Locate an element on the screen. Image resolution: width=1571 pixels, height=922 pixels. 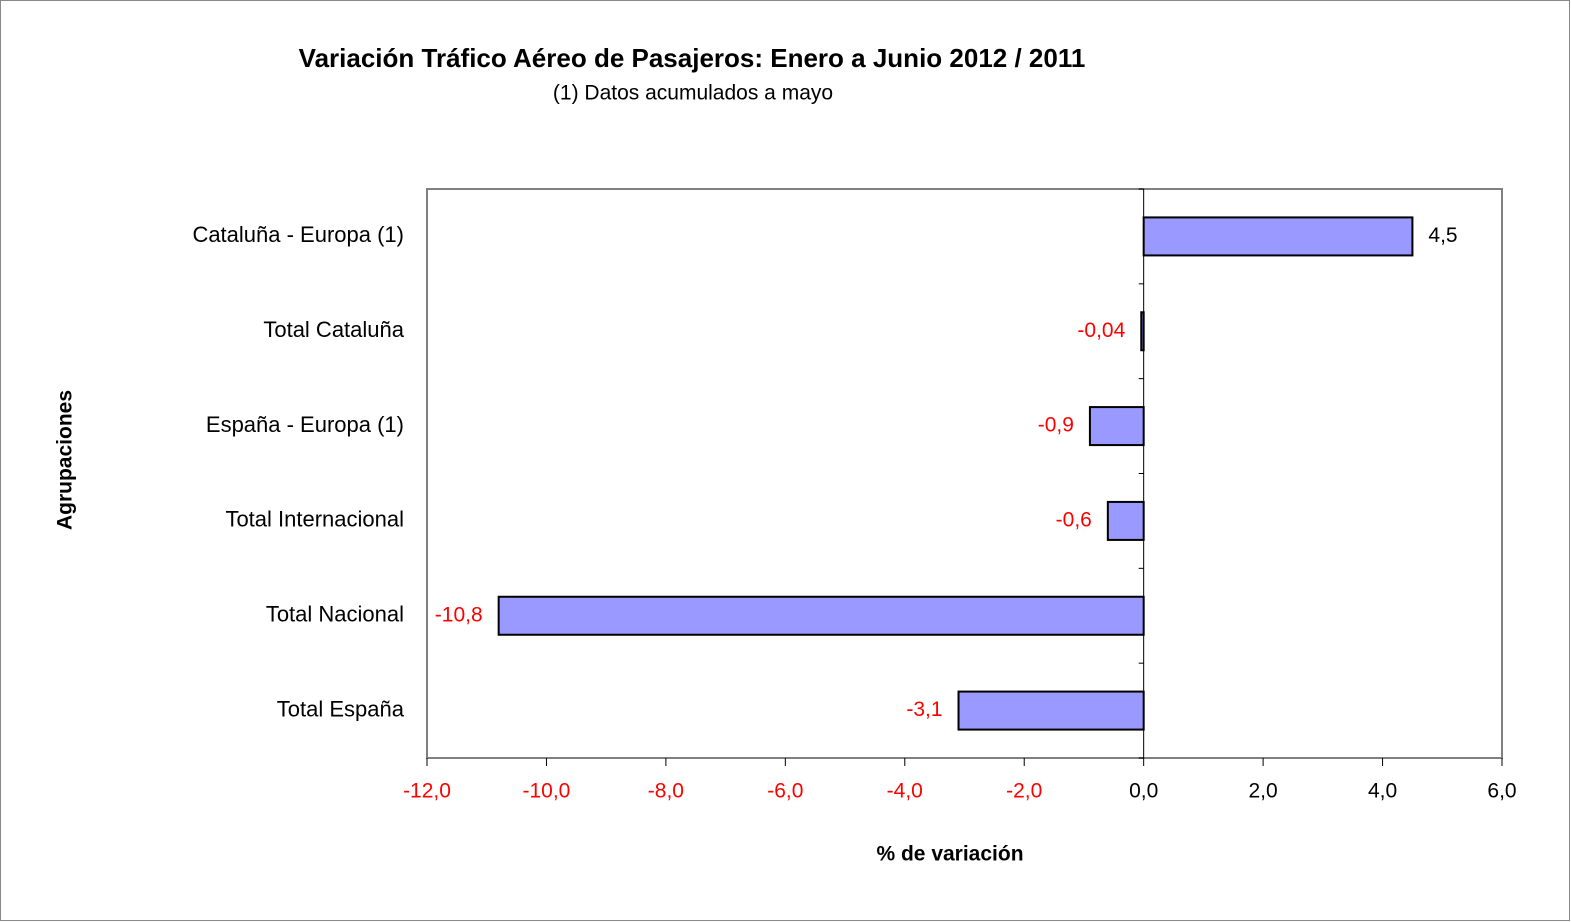
x-axis-label: % de variación is located at coordinates (949, 854).